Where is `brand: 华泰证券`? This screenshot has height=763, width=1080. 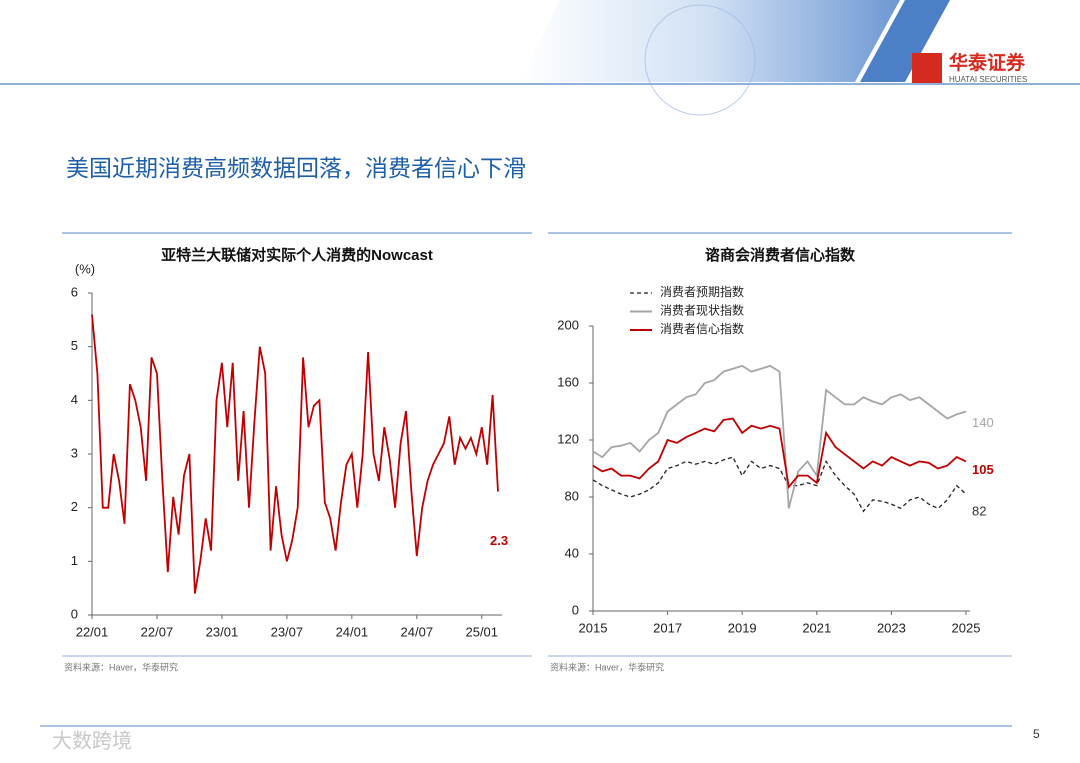
brand: 华泰证券 is located at coordinates (987, 62).